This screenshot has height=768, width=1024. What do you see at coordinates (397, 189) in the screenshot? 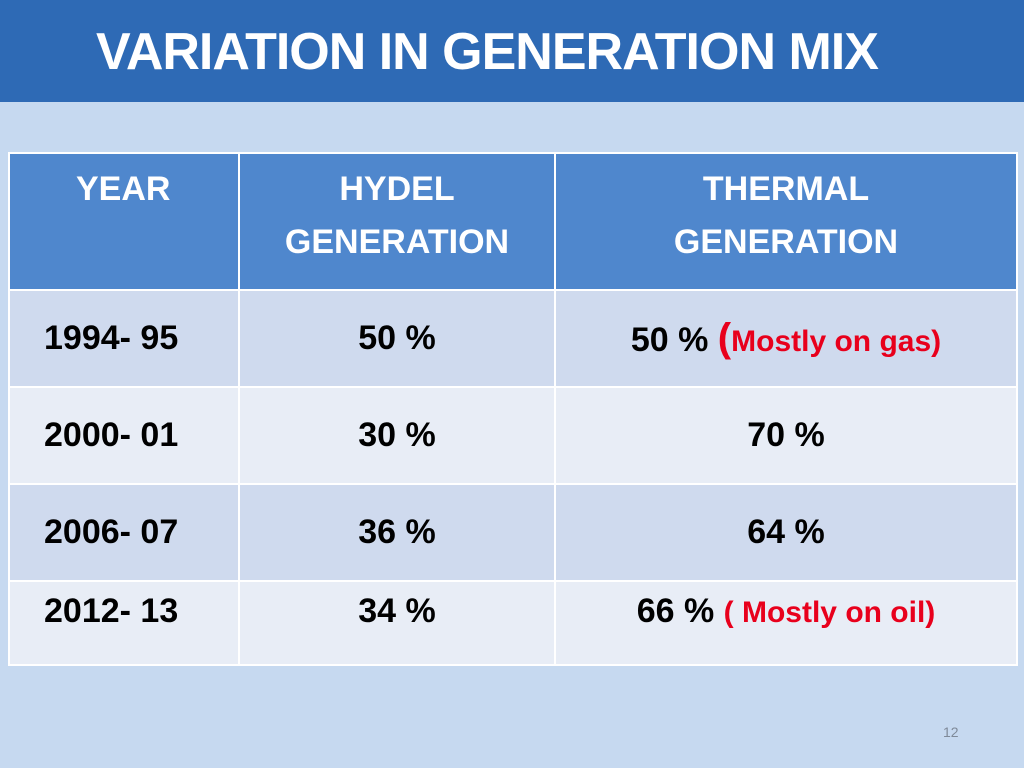
I see `header-hydel-line1: HYDEL` at bounding box center [397, 189].